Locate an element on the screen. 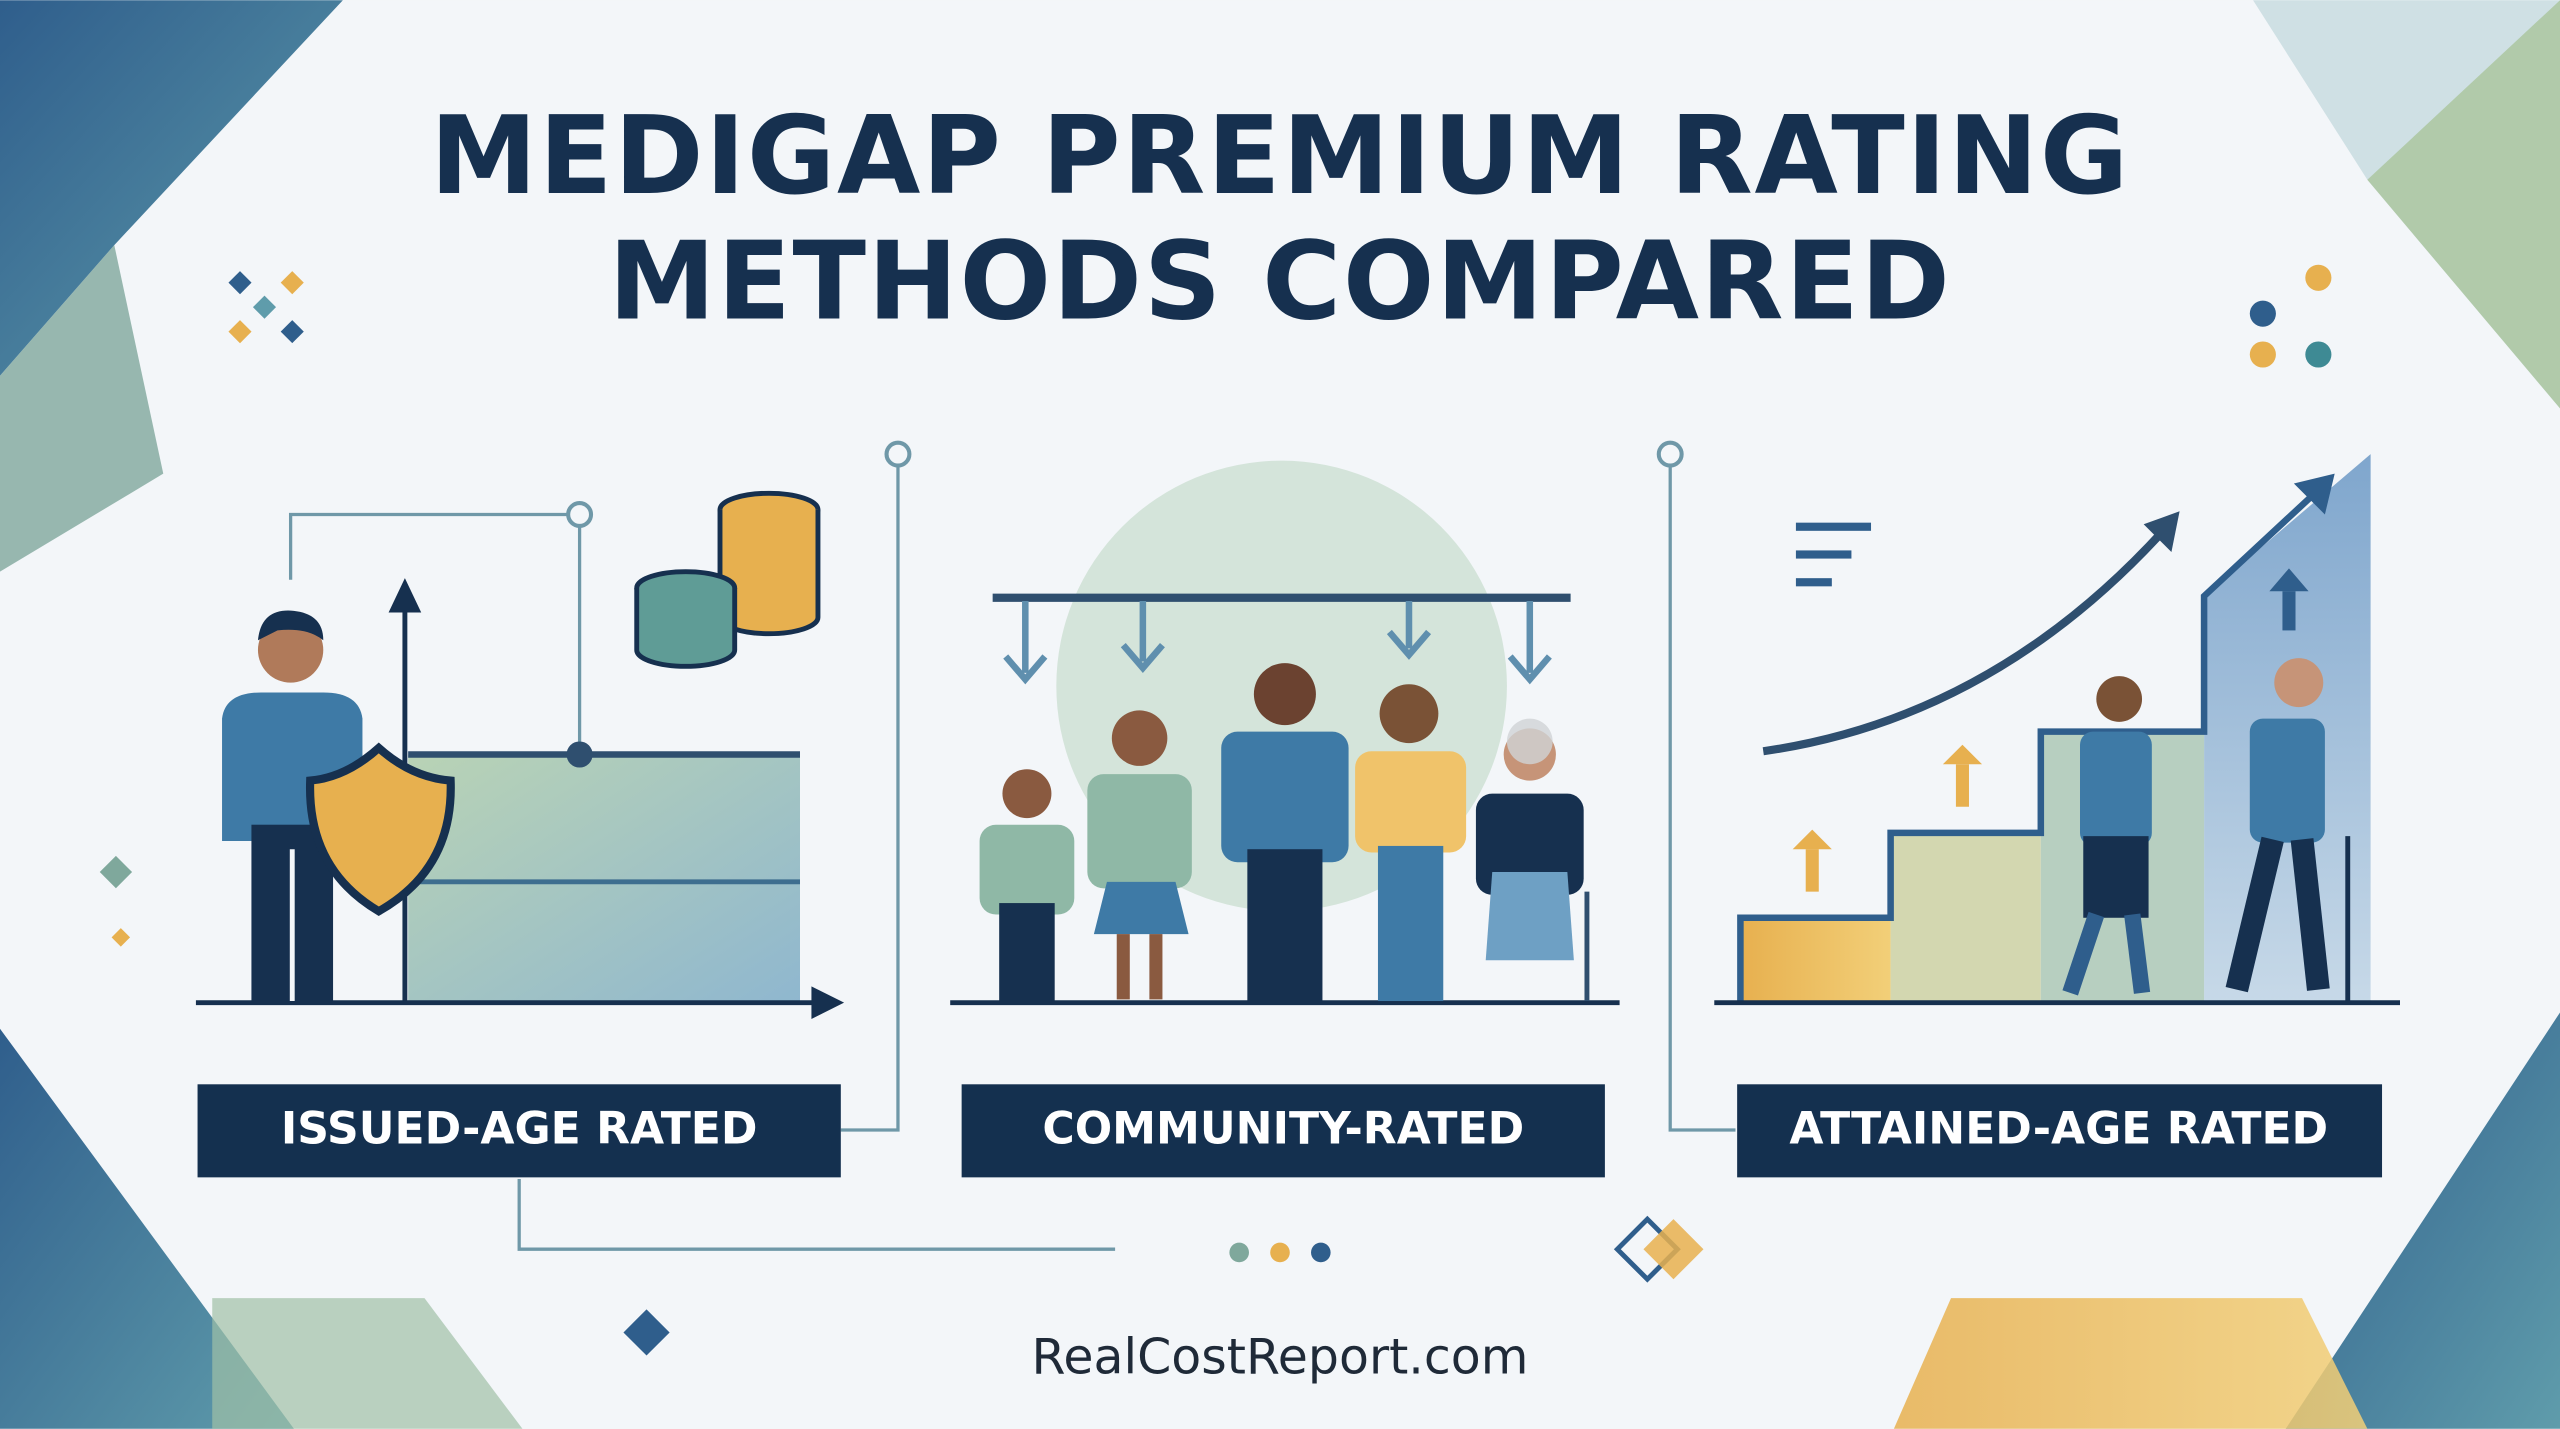 The image size is (2560, 1429). background-rect is located at coordinates (264, 307).